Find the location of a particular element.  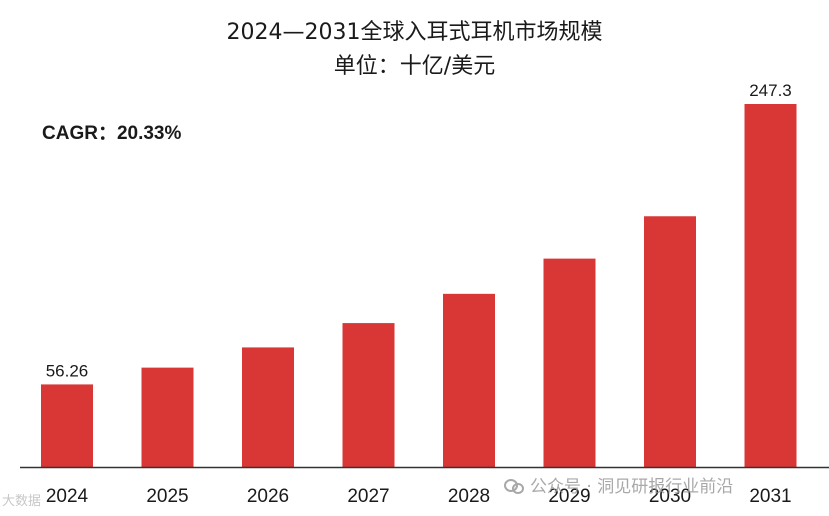

x-tick-label-2031: 2031 is located at coordinates (770, 496).